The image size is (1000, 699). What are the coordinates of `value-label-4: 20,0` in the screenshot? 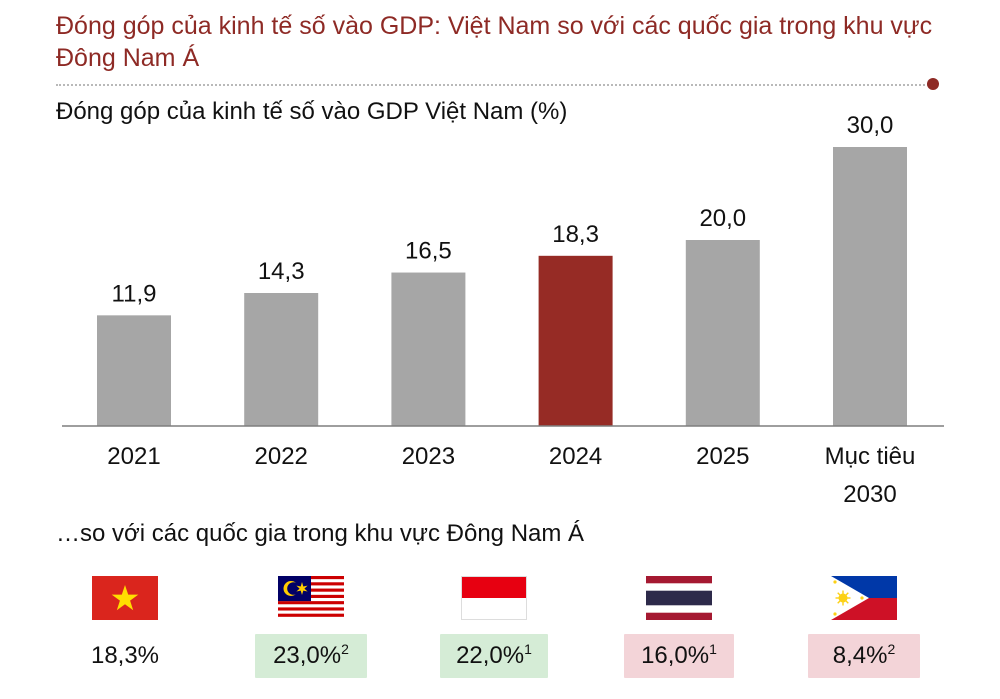 It's located at (722, 218).